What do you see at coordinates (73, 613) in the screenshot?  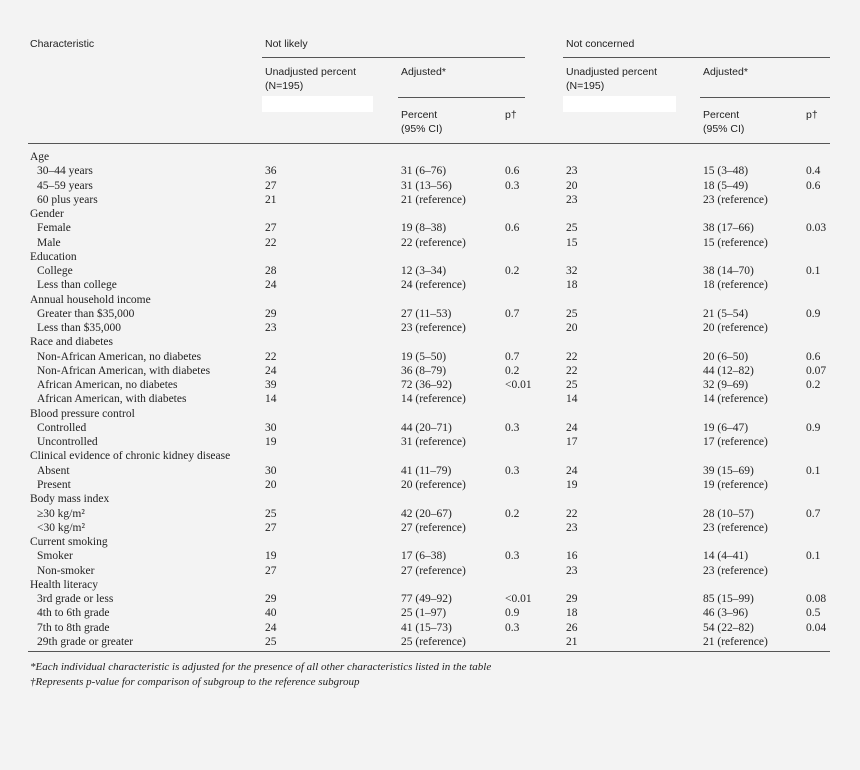 I see `row-label: 4th to 6th grade` at bounding box center [73, 613].